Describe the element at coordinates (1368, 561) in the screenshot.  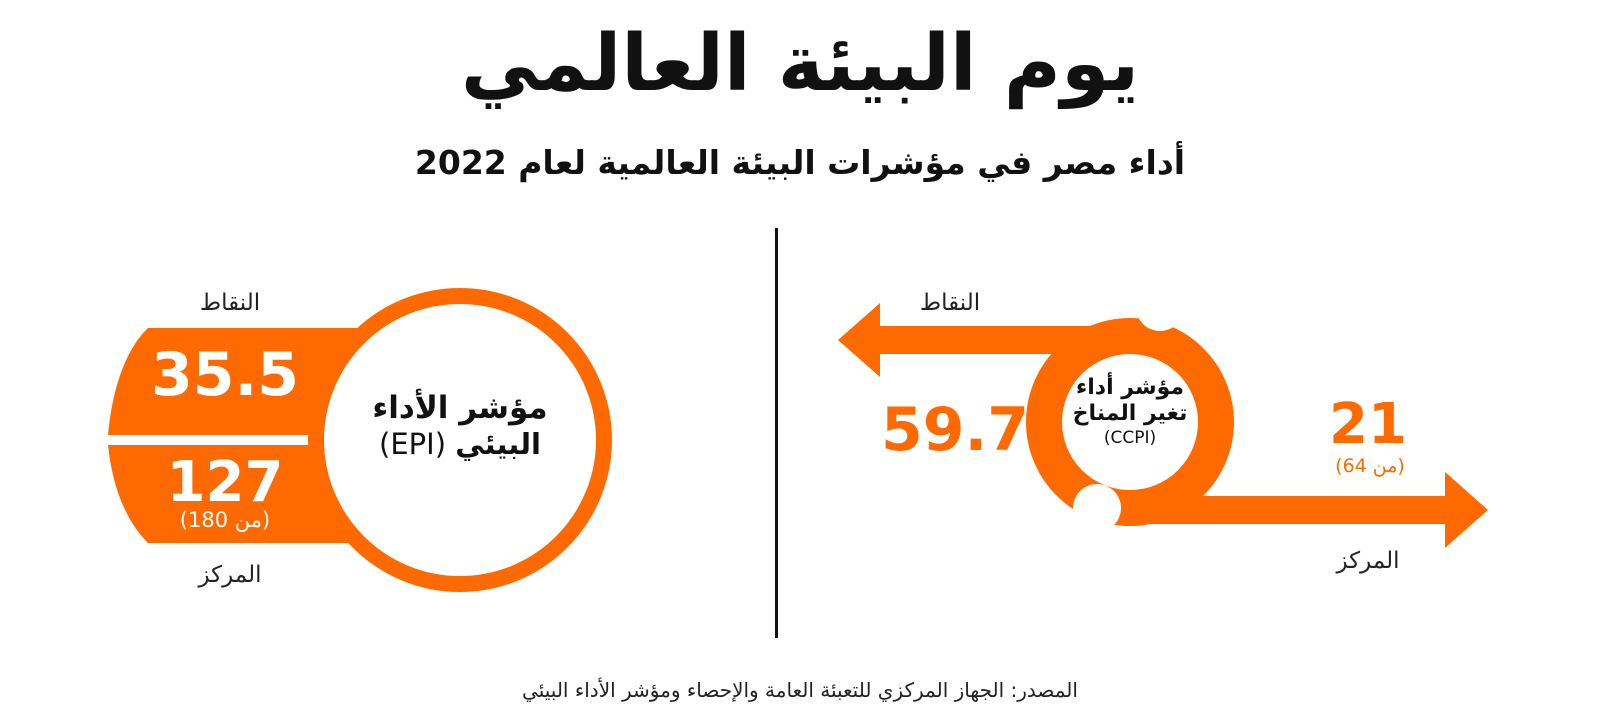
I see `ccpi-rank-label: المركز` at that location.